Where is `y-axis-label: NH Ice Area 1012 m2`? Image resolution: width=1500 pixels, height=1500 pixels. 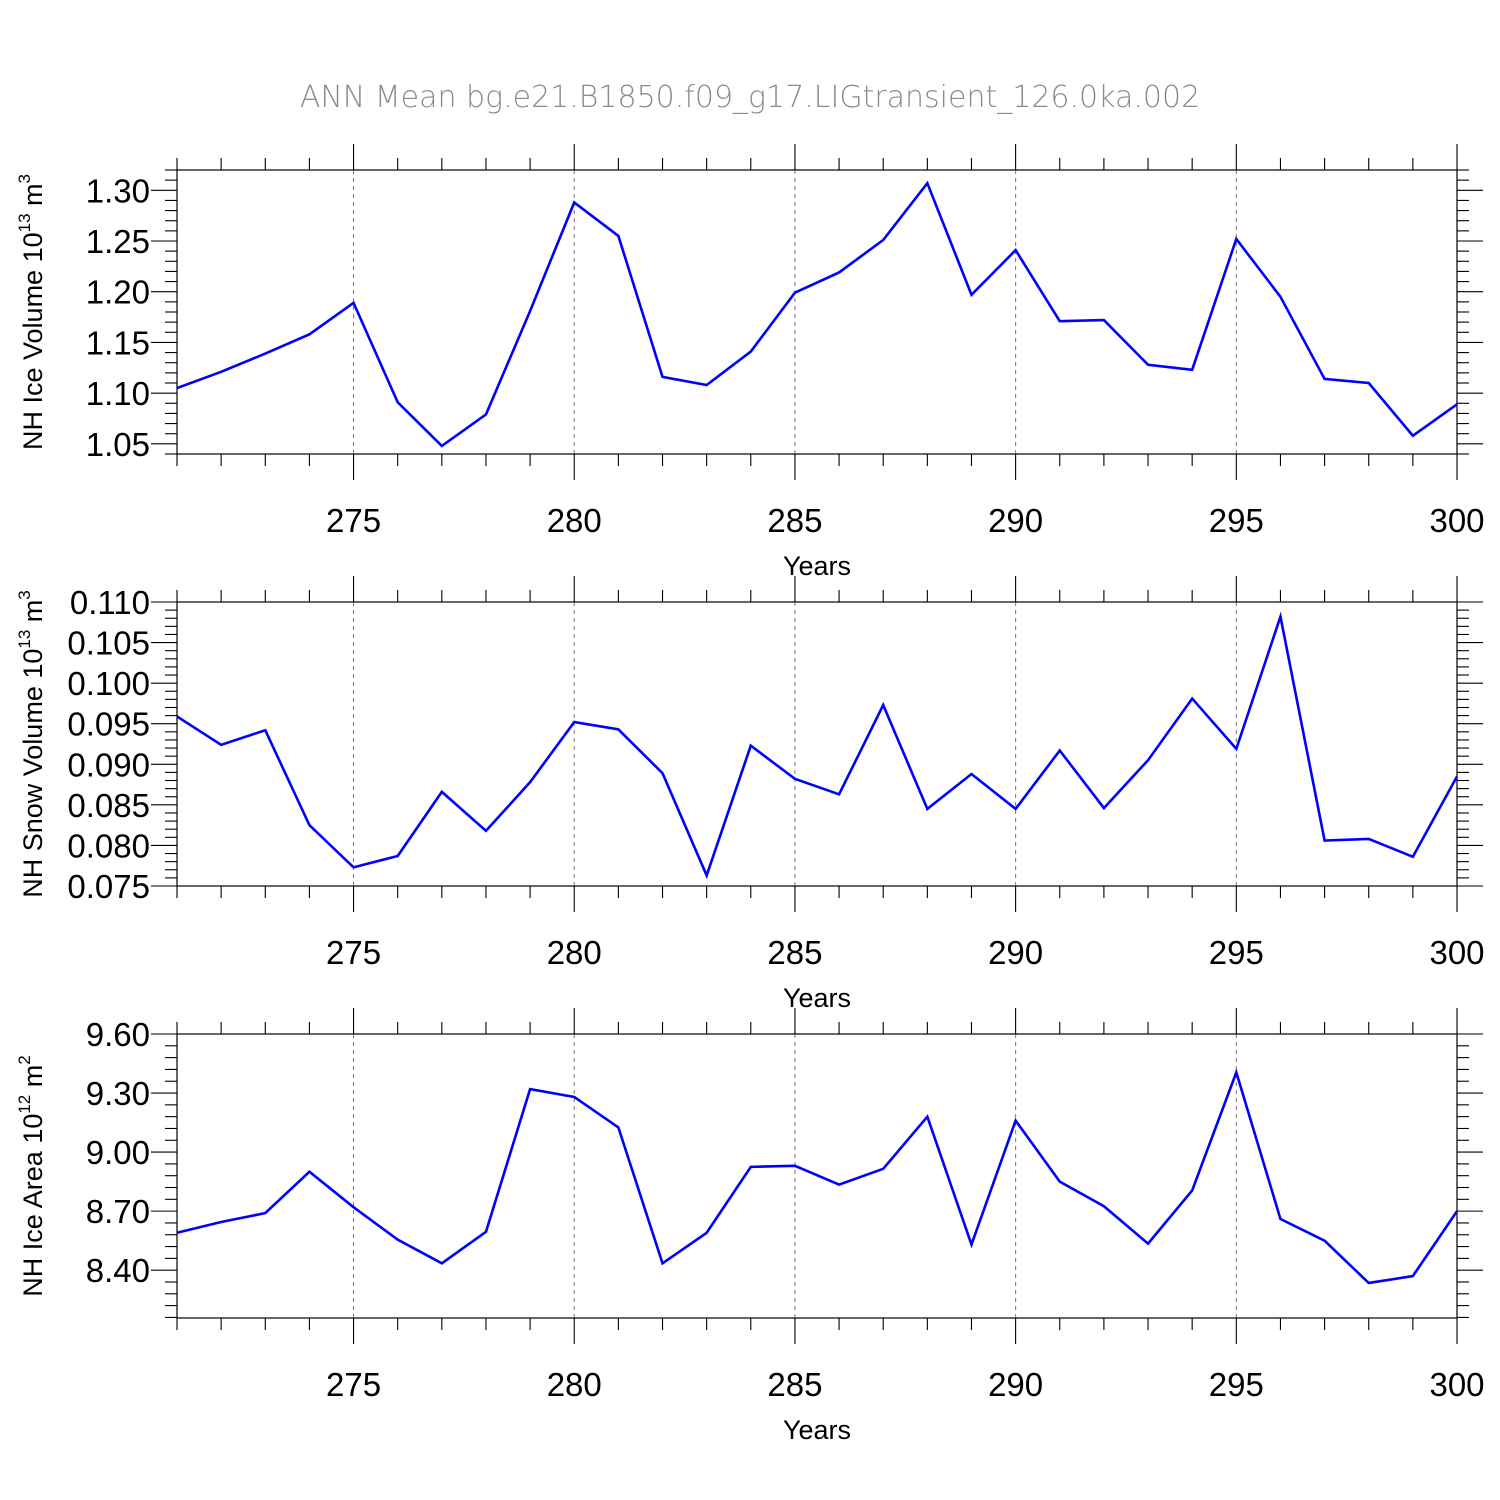
y-axis-label: NH Ice Area 1012 m2 is located at coordinates (31, 1175).